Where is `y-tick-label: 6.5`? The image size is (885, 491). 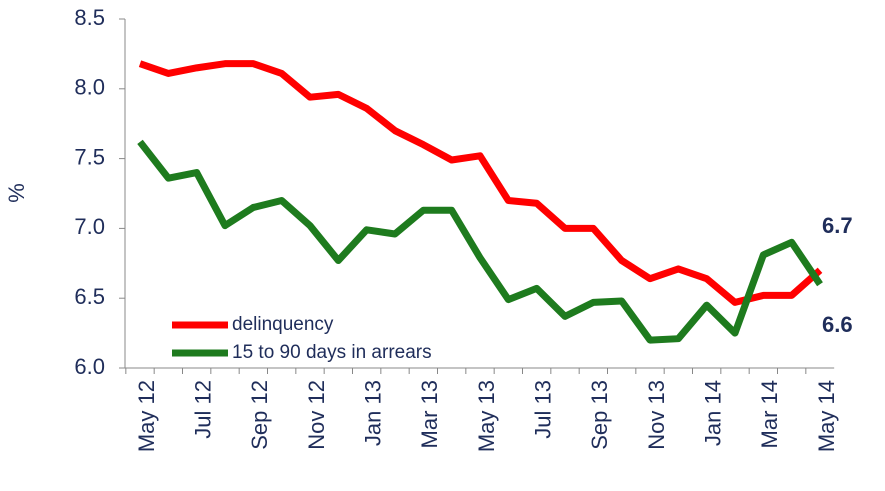 y-tick-label: 6.5 is located at coordinates (89, 296).